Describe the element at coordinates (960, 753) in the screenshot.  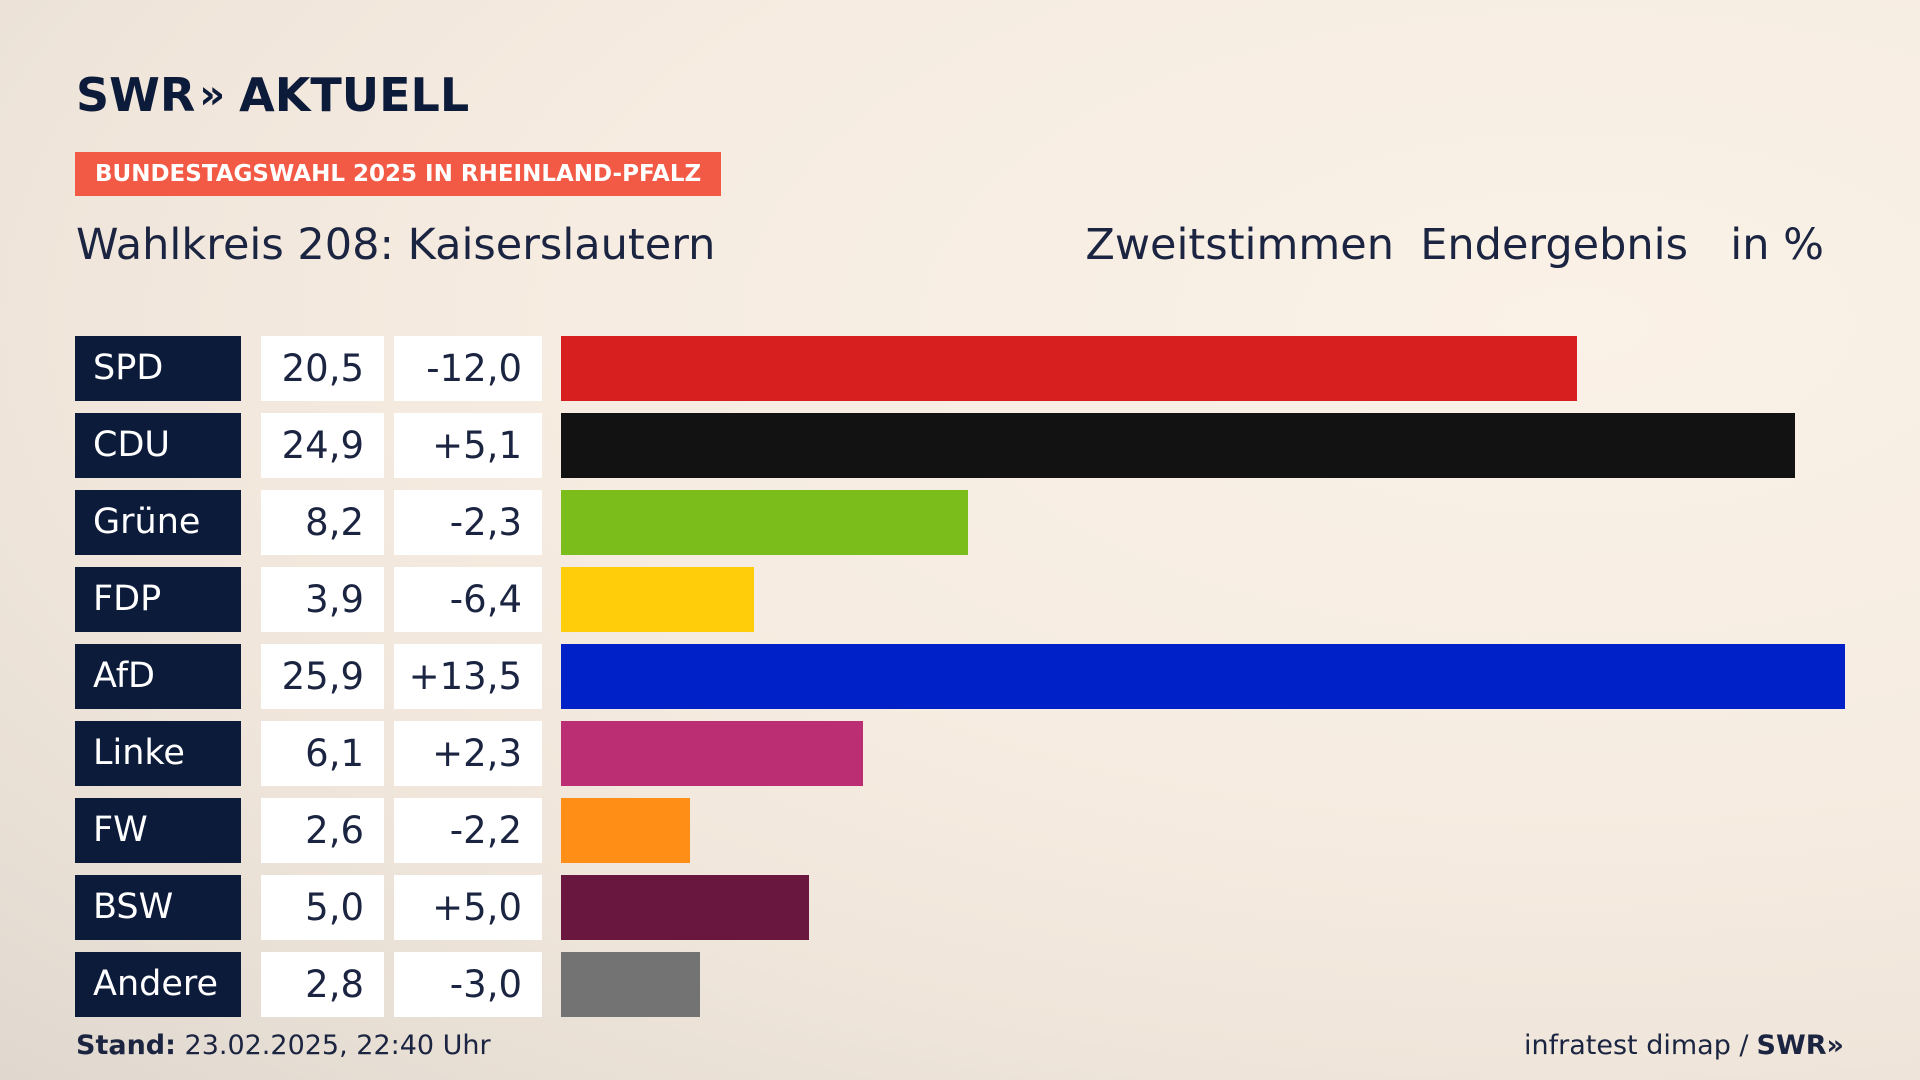
I see `chart-row: Linke 6,1 +2,3` at that location.